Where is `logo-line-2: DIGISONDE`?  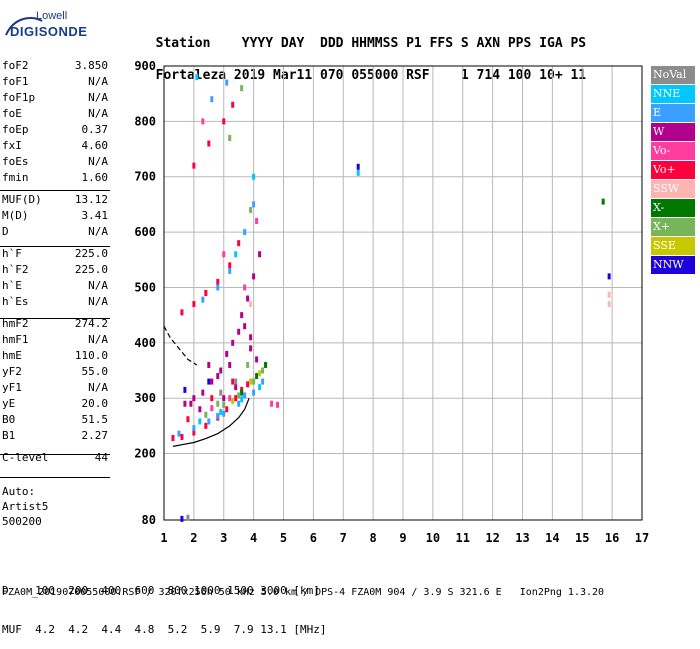 logo-line-2: DIGISONDE is located at coordinates (49, 31).